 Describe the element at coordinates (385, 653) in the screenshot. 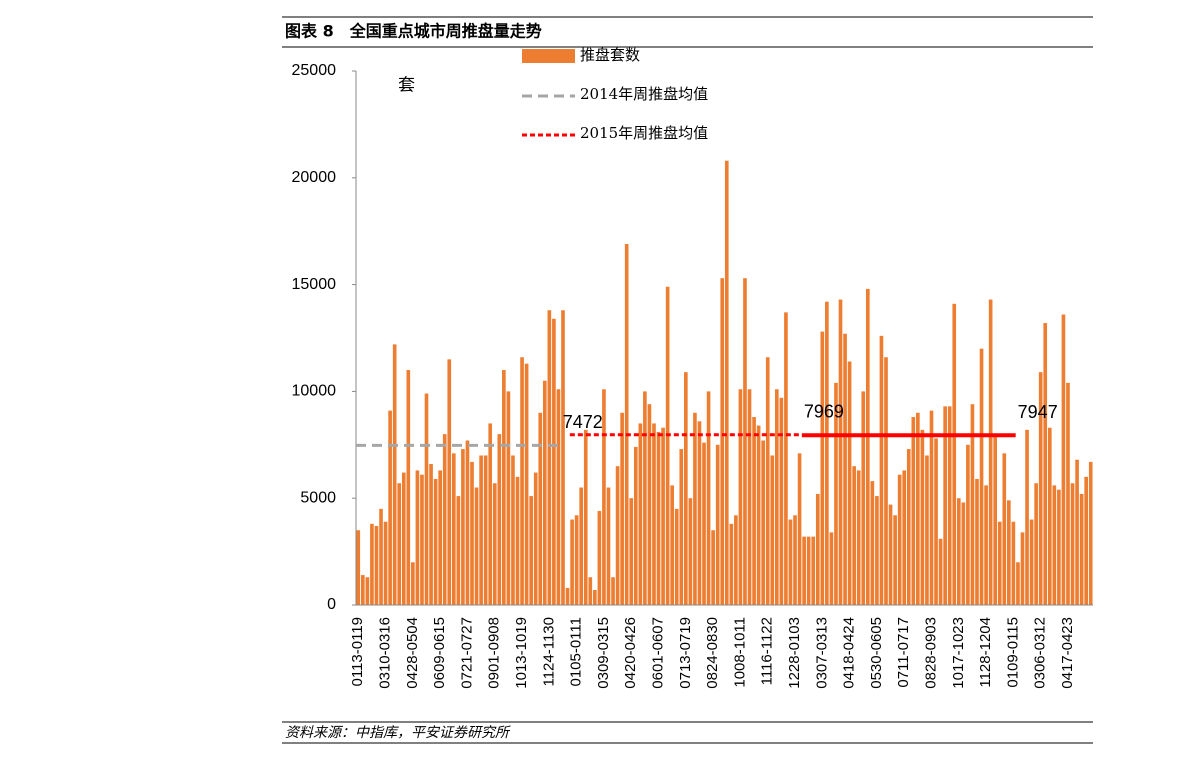

I see `x-tick-label: 0310-0316` at that location.